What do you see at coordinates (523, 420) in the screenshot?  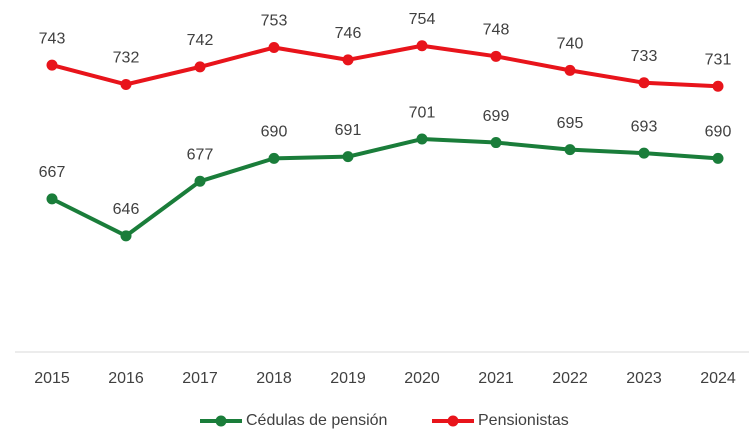 I see `legend-label: Pensionistas` at bounding box center [523, 420].